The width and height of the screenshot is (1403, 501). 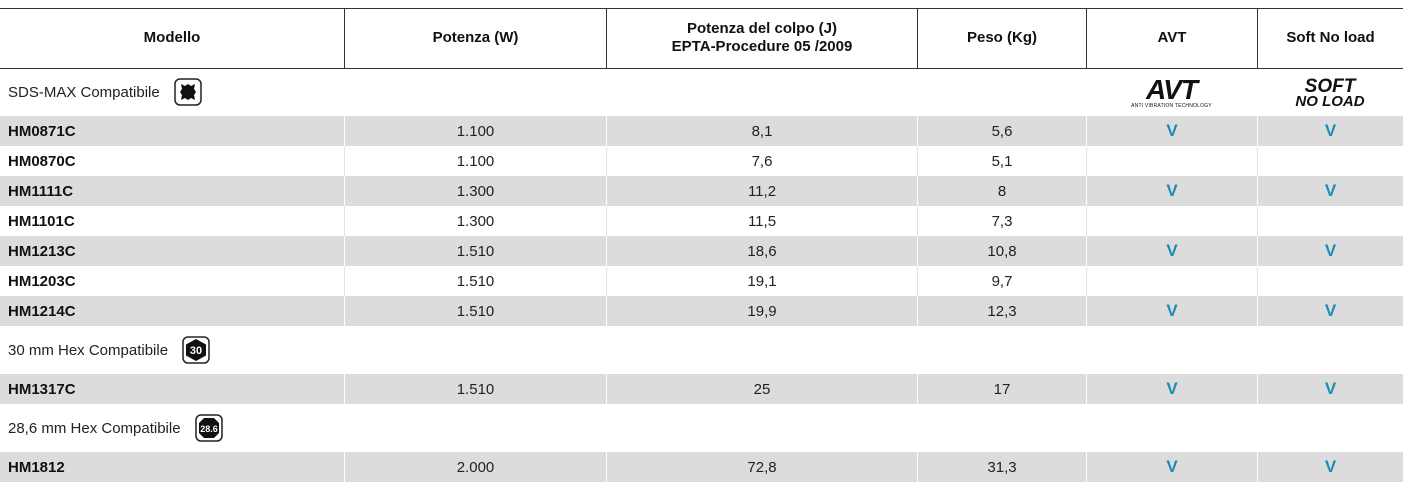 I want to click on avt-logo: AVT ANTI VIBRATION TECHNOLOGY, so click(x=1171, y=93).